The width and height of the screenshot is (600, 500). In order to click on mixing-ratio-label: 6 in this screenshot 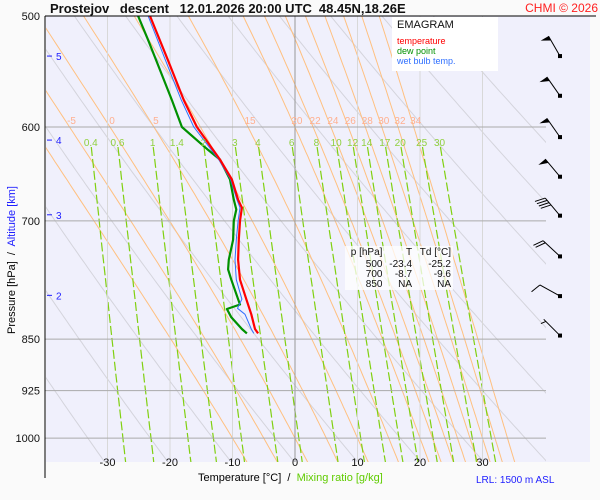, I will do `click(292, 143)`.